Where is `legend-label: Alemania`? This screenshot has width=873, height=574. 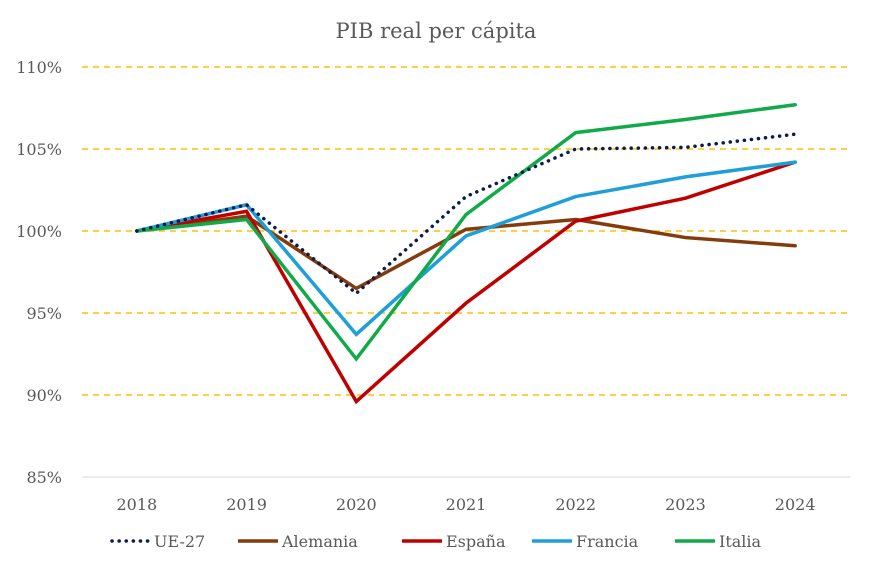
legend-label: Alemania is located at coordinates (319, 541).